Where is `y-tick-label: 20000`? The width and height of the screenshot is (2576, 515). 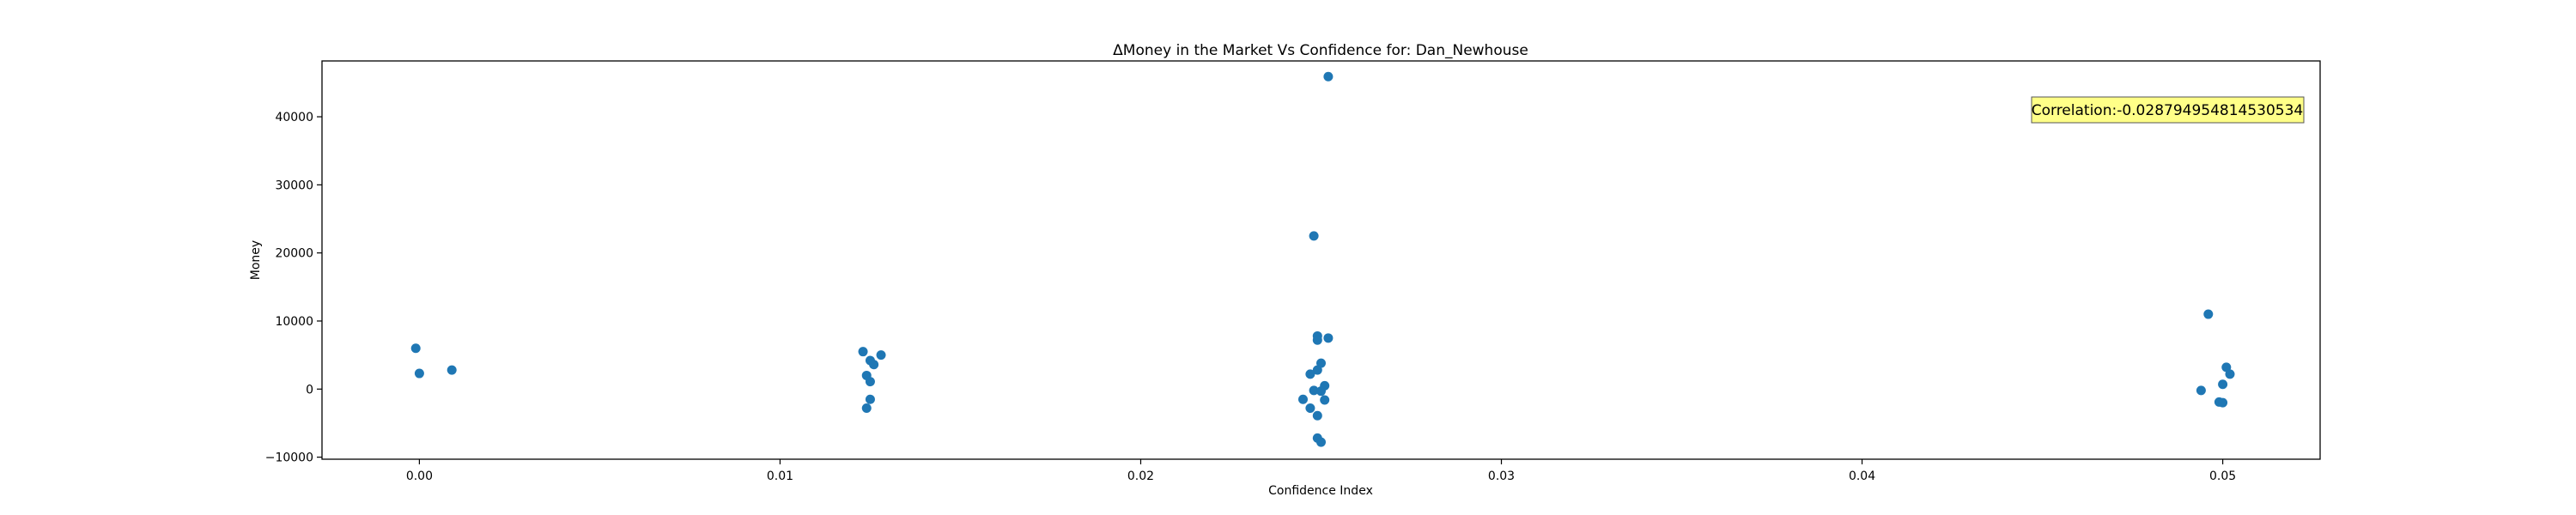
y-tick-label: 20000 is located at coordinates (294, 254).